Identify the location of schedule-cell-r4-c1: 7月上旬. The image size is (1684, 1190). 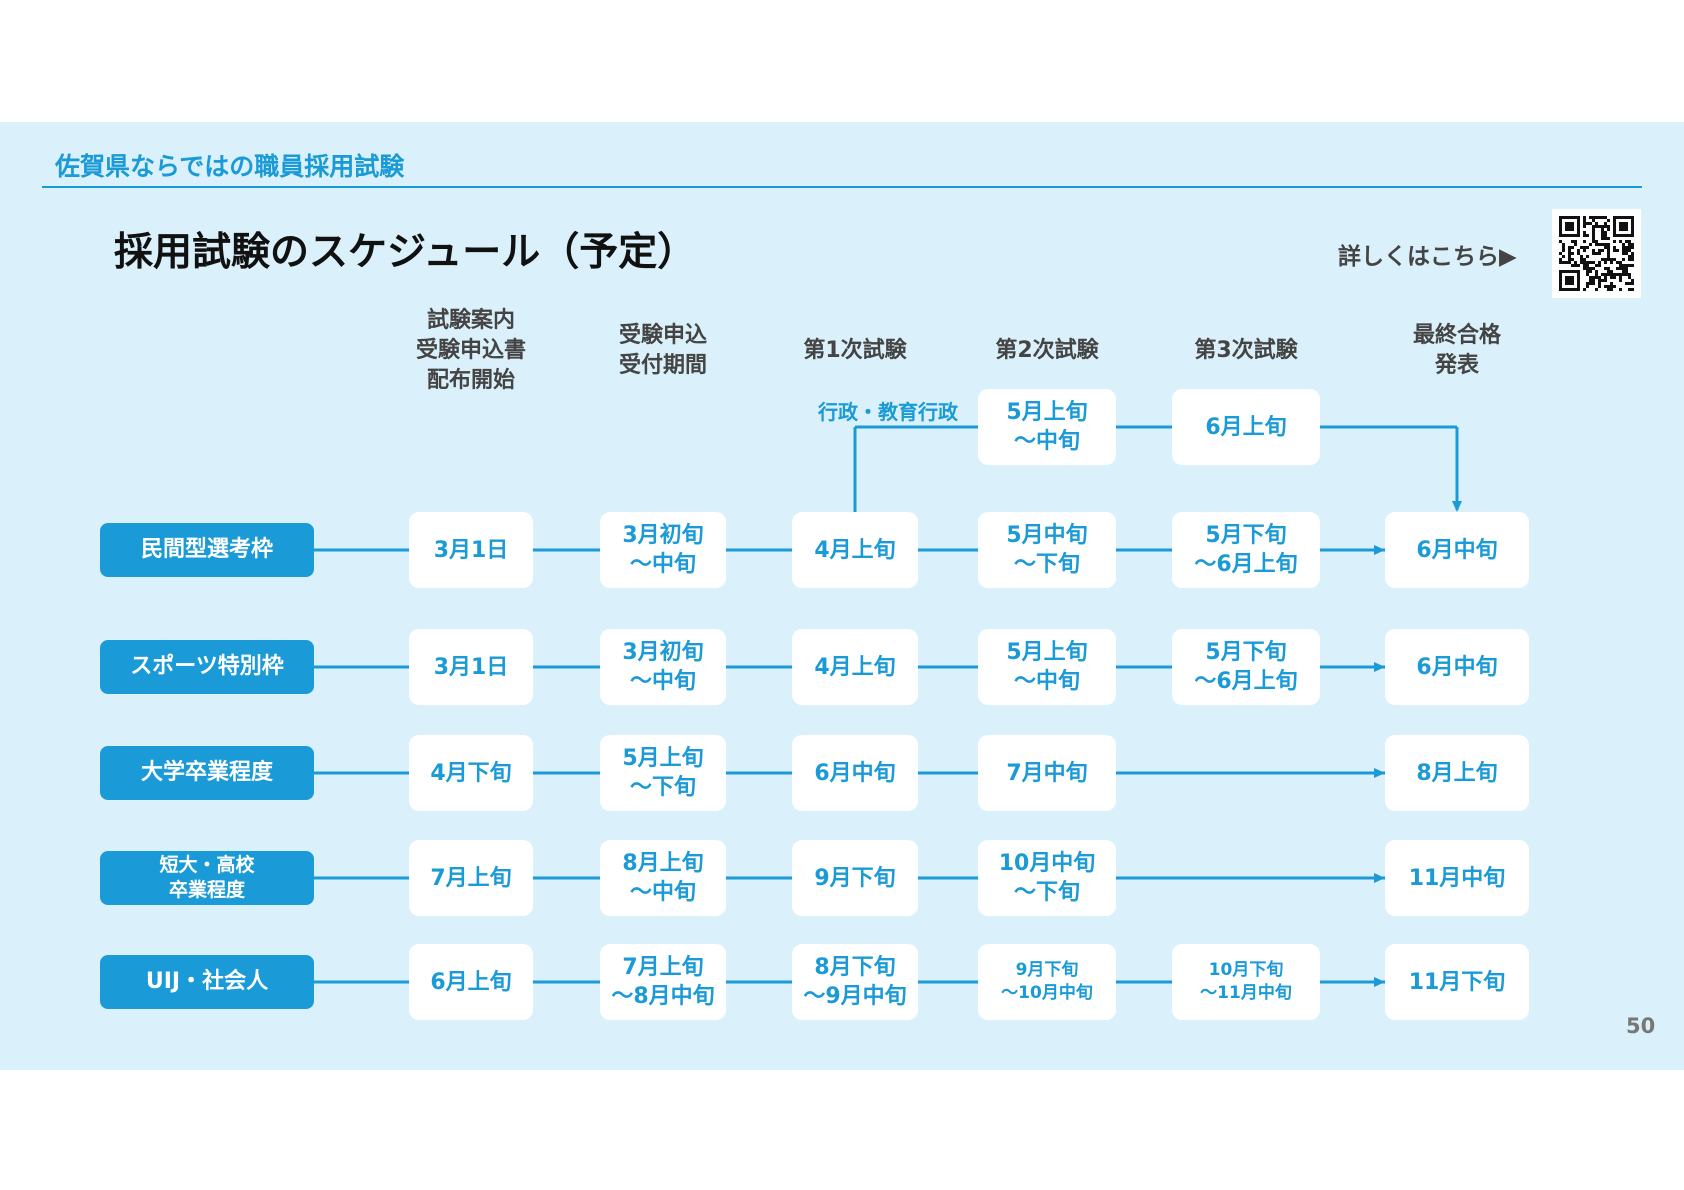
(471, 878).